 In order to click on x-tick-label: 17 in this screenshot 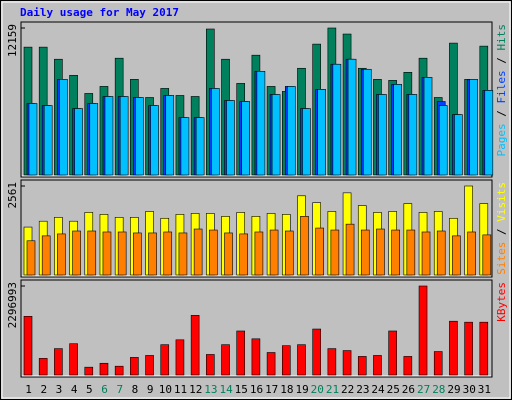, I will do `click(271, 389)`.